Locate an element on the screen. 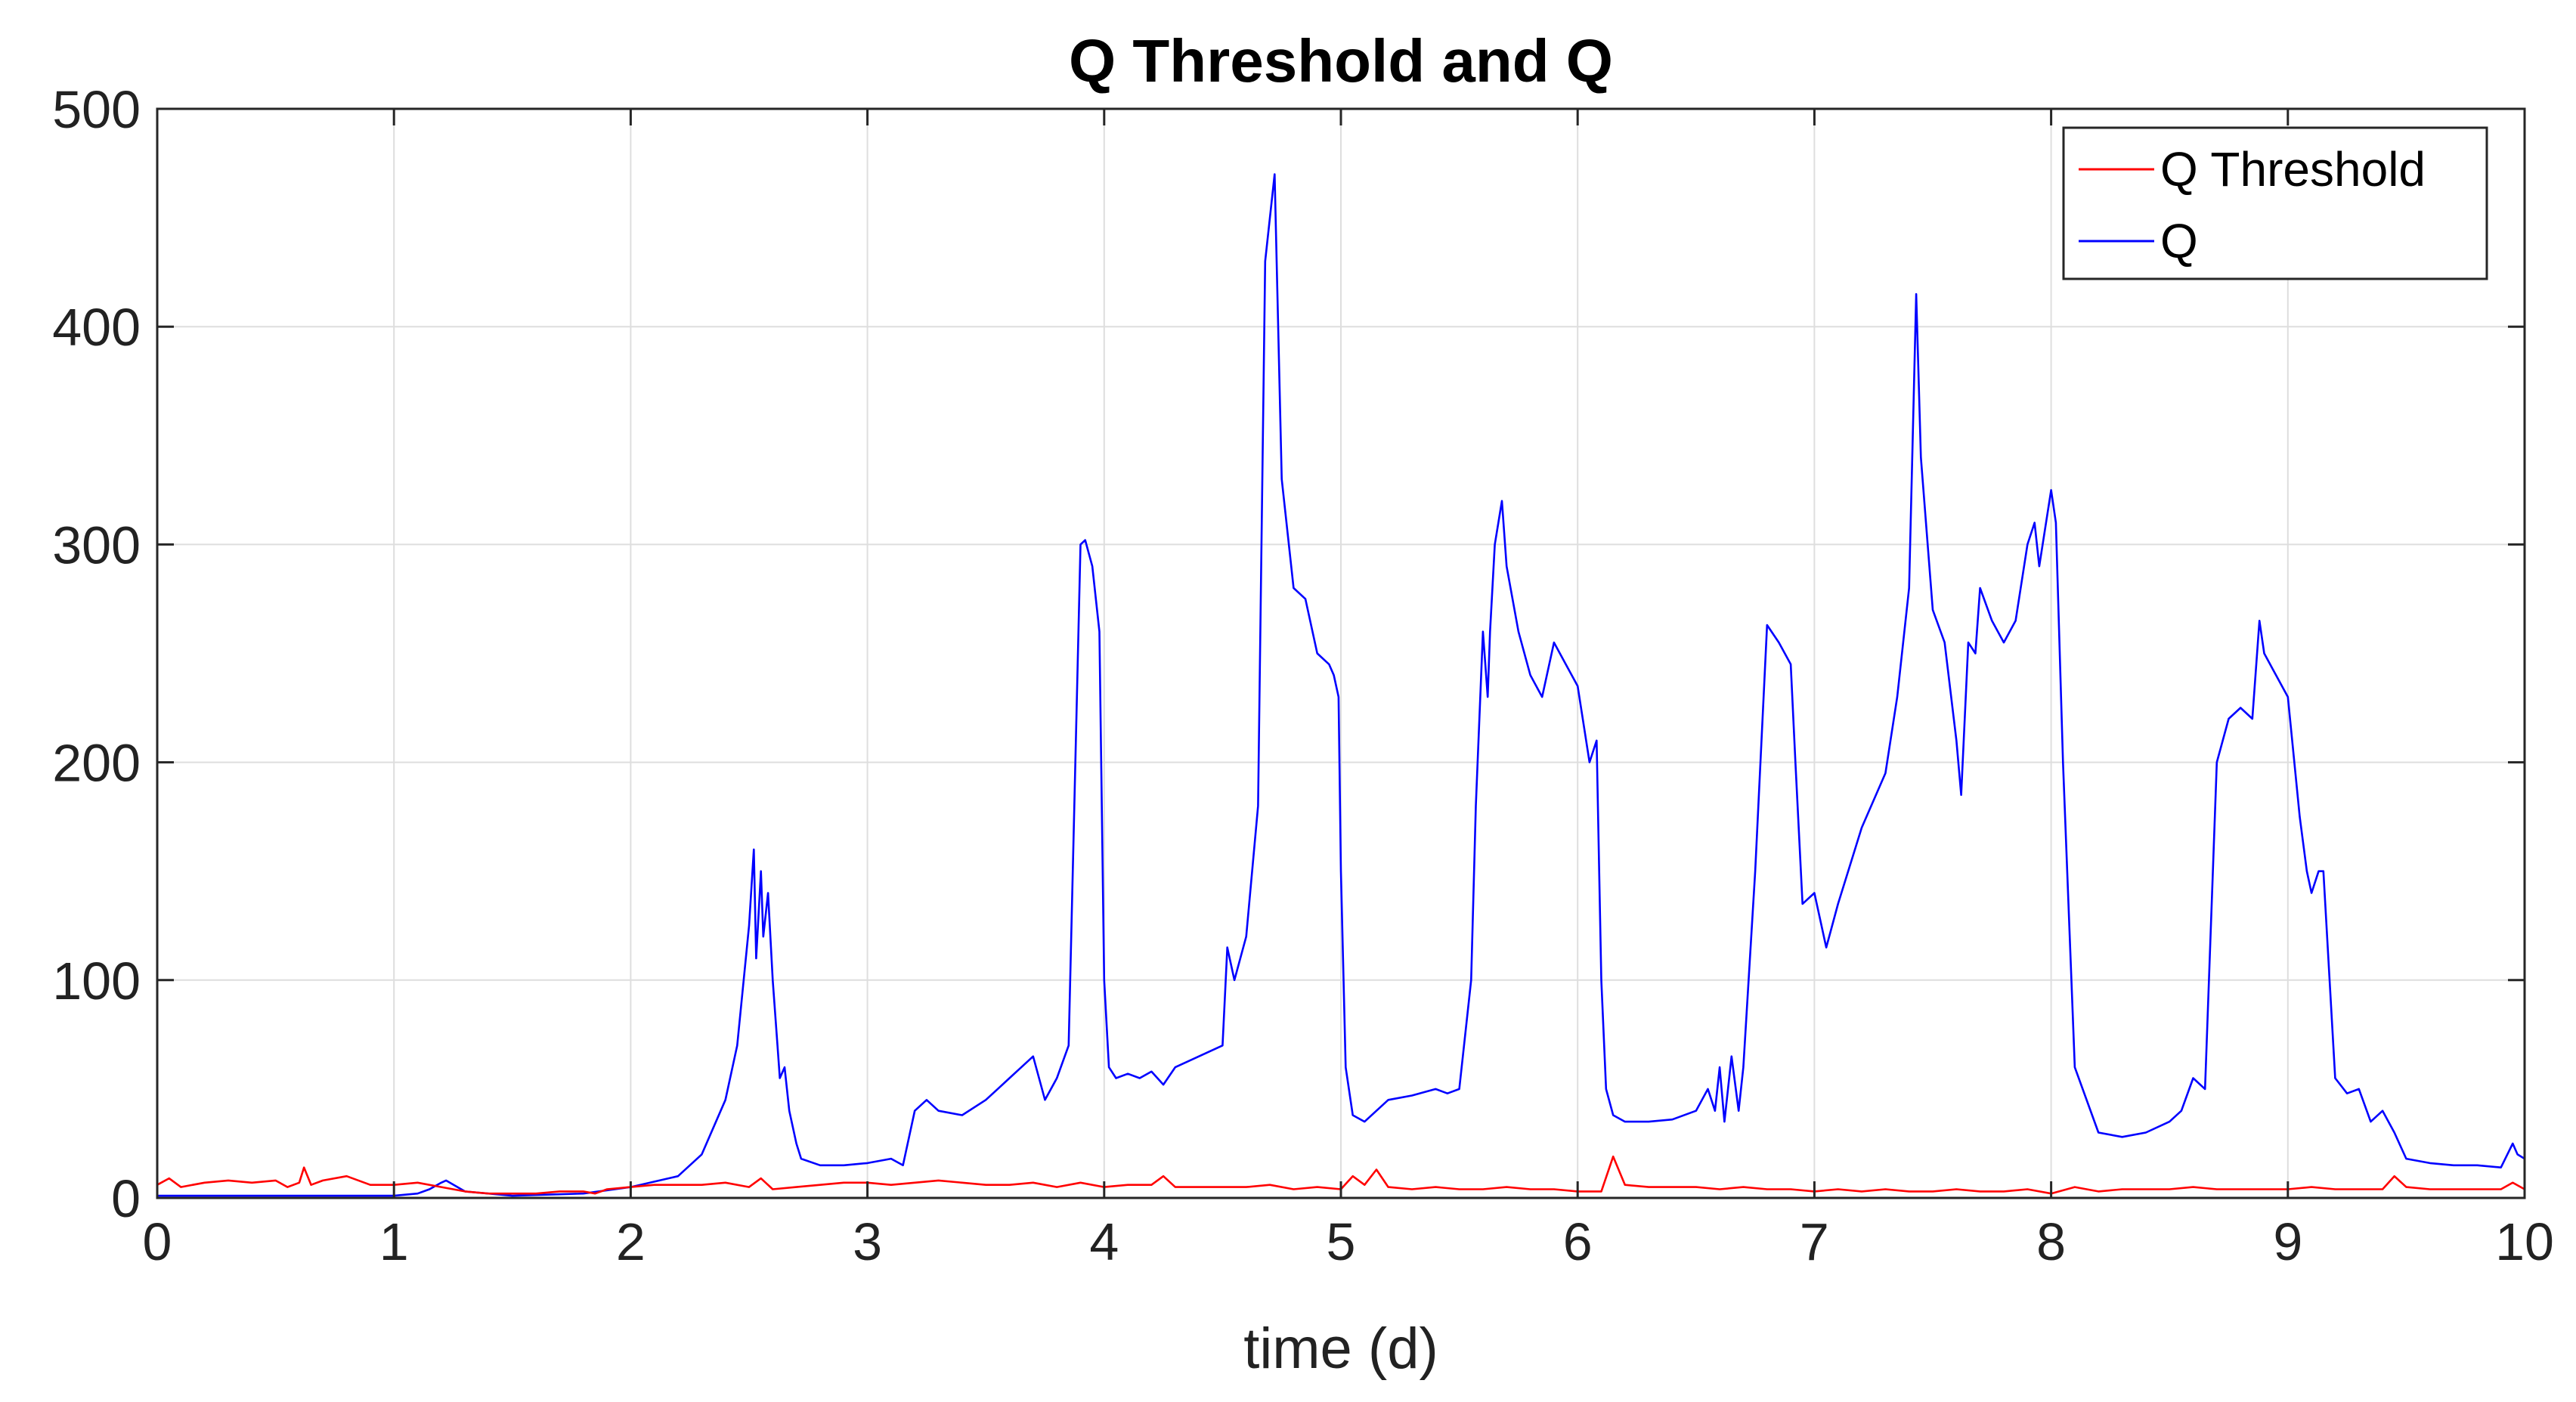 Image resolution: width=2576 pixels, height=1402 pixels. x-tick-label: 2 is located at coordinates (631, 1241).